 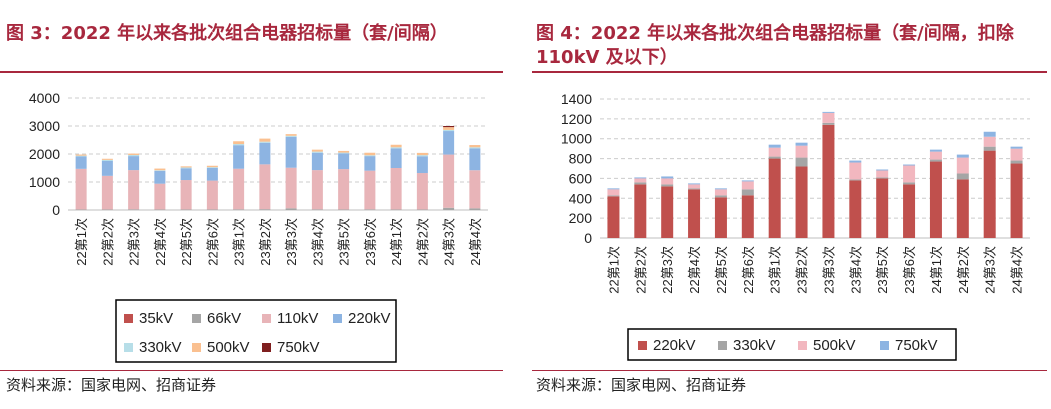 What do you see at coordinates (449, 242) in the screenshot?
I see `x-tick-label: 24第3次` at bounding box center [449, 242].